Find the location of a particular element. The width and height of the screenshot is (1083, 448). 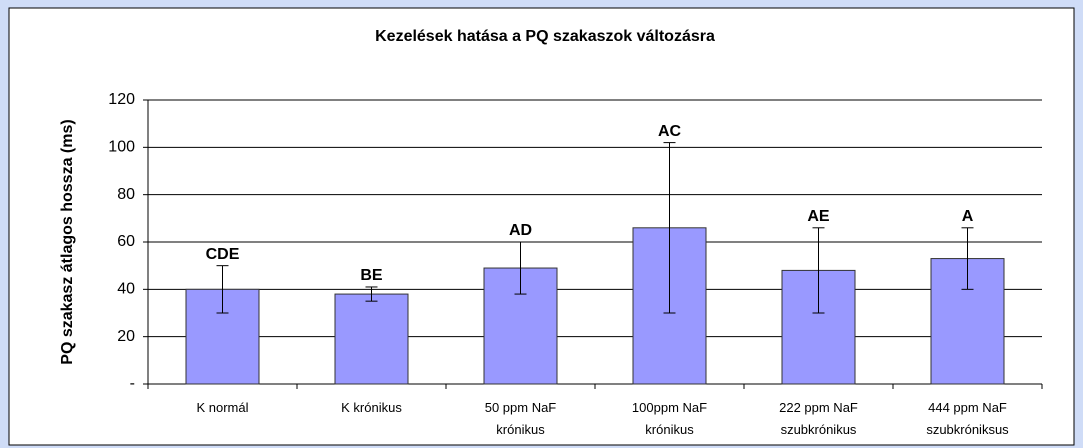

annotation: AD is located at coordinates (520, 230).